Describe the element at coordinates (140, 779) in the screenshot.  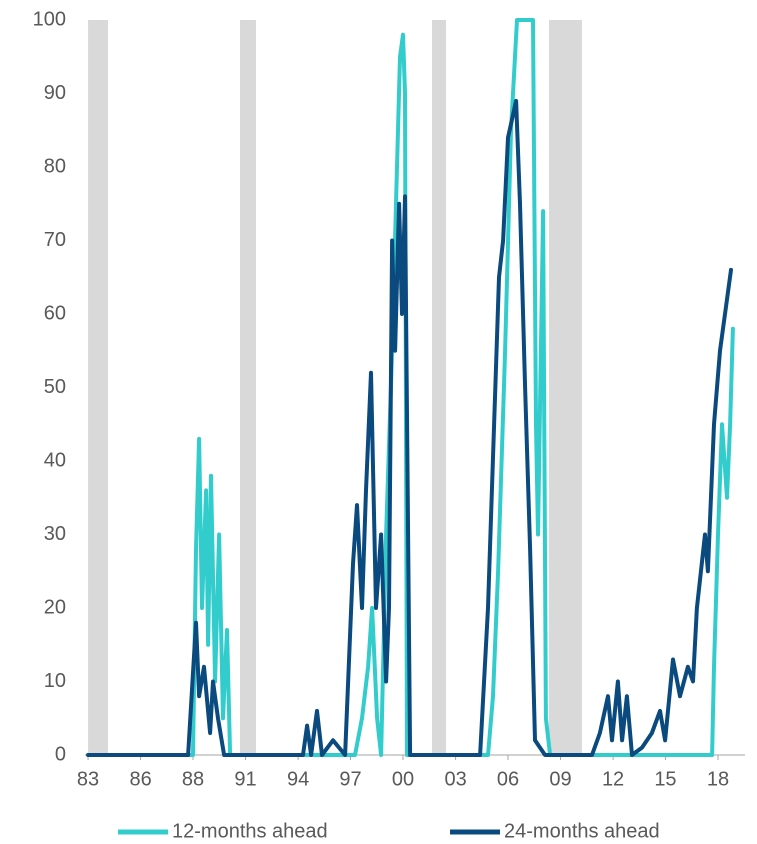
I see `x-tick-label: 86` at that location.